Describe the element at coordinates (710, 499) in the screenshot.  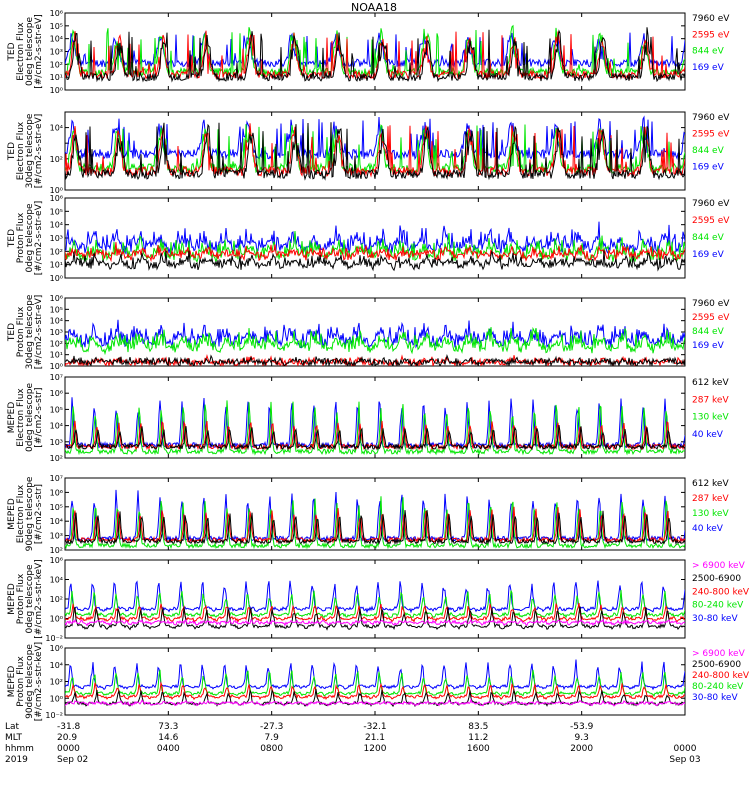
I see `legend-entry: 287 keV` at that location.